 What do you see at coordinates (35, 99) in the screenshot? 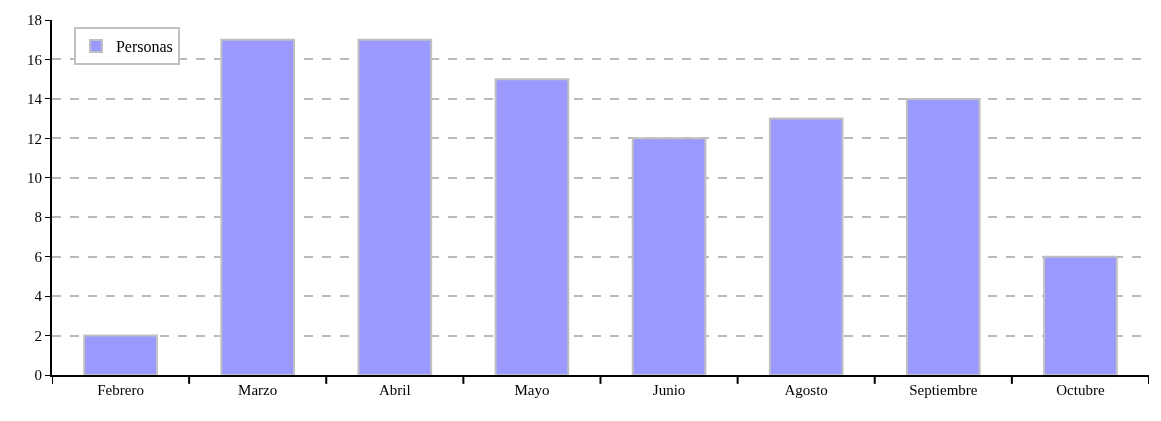
I see `y-tick-label: 14` at bounding box center [35, 99].